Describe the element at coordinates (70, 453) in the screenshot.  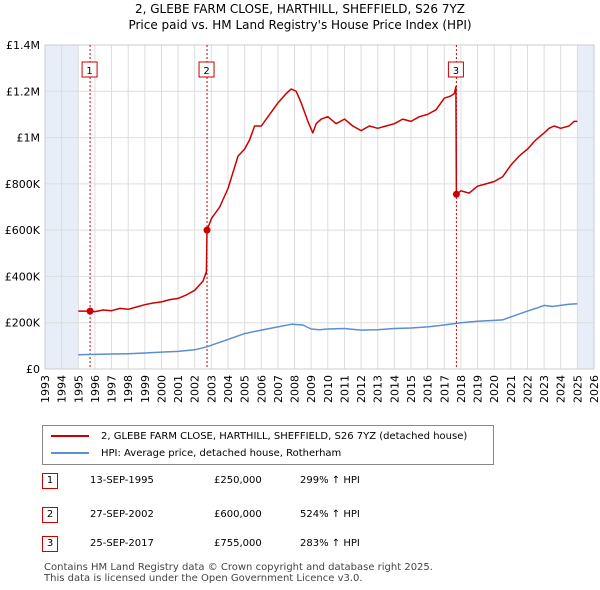
I see `legend-swatch-hpi` at that location.